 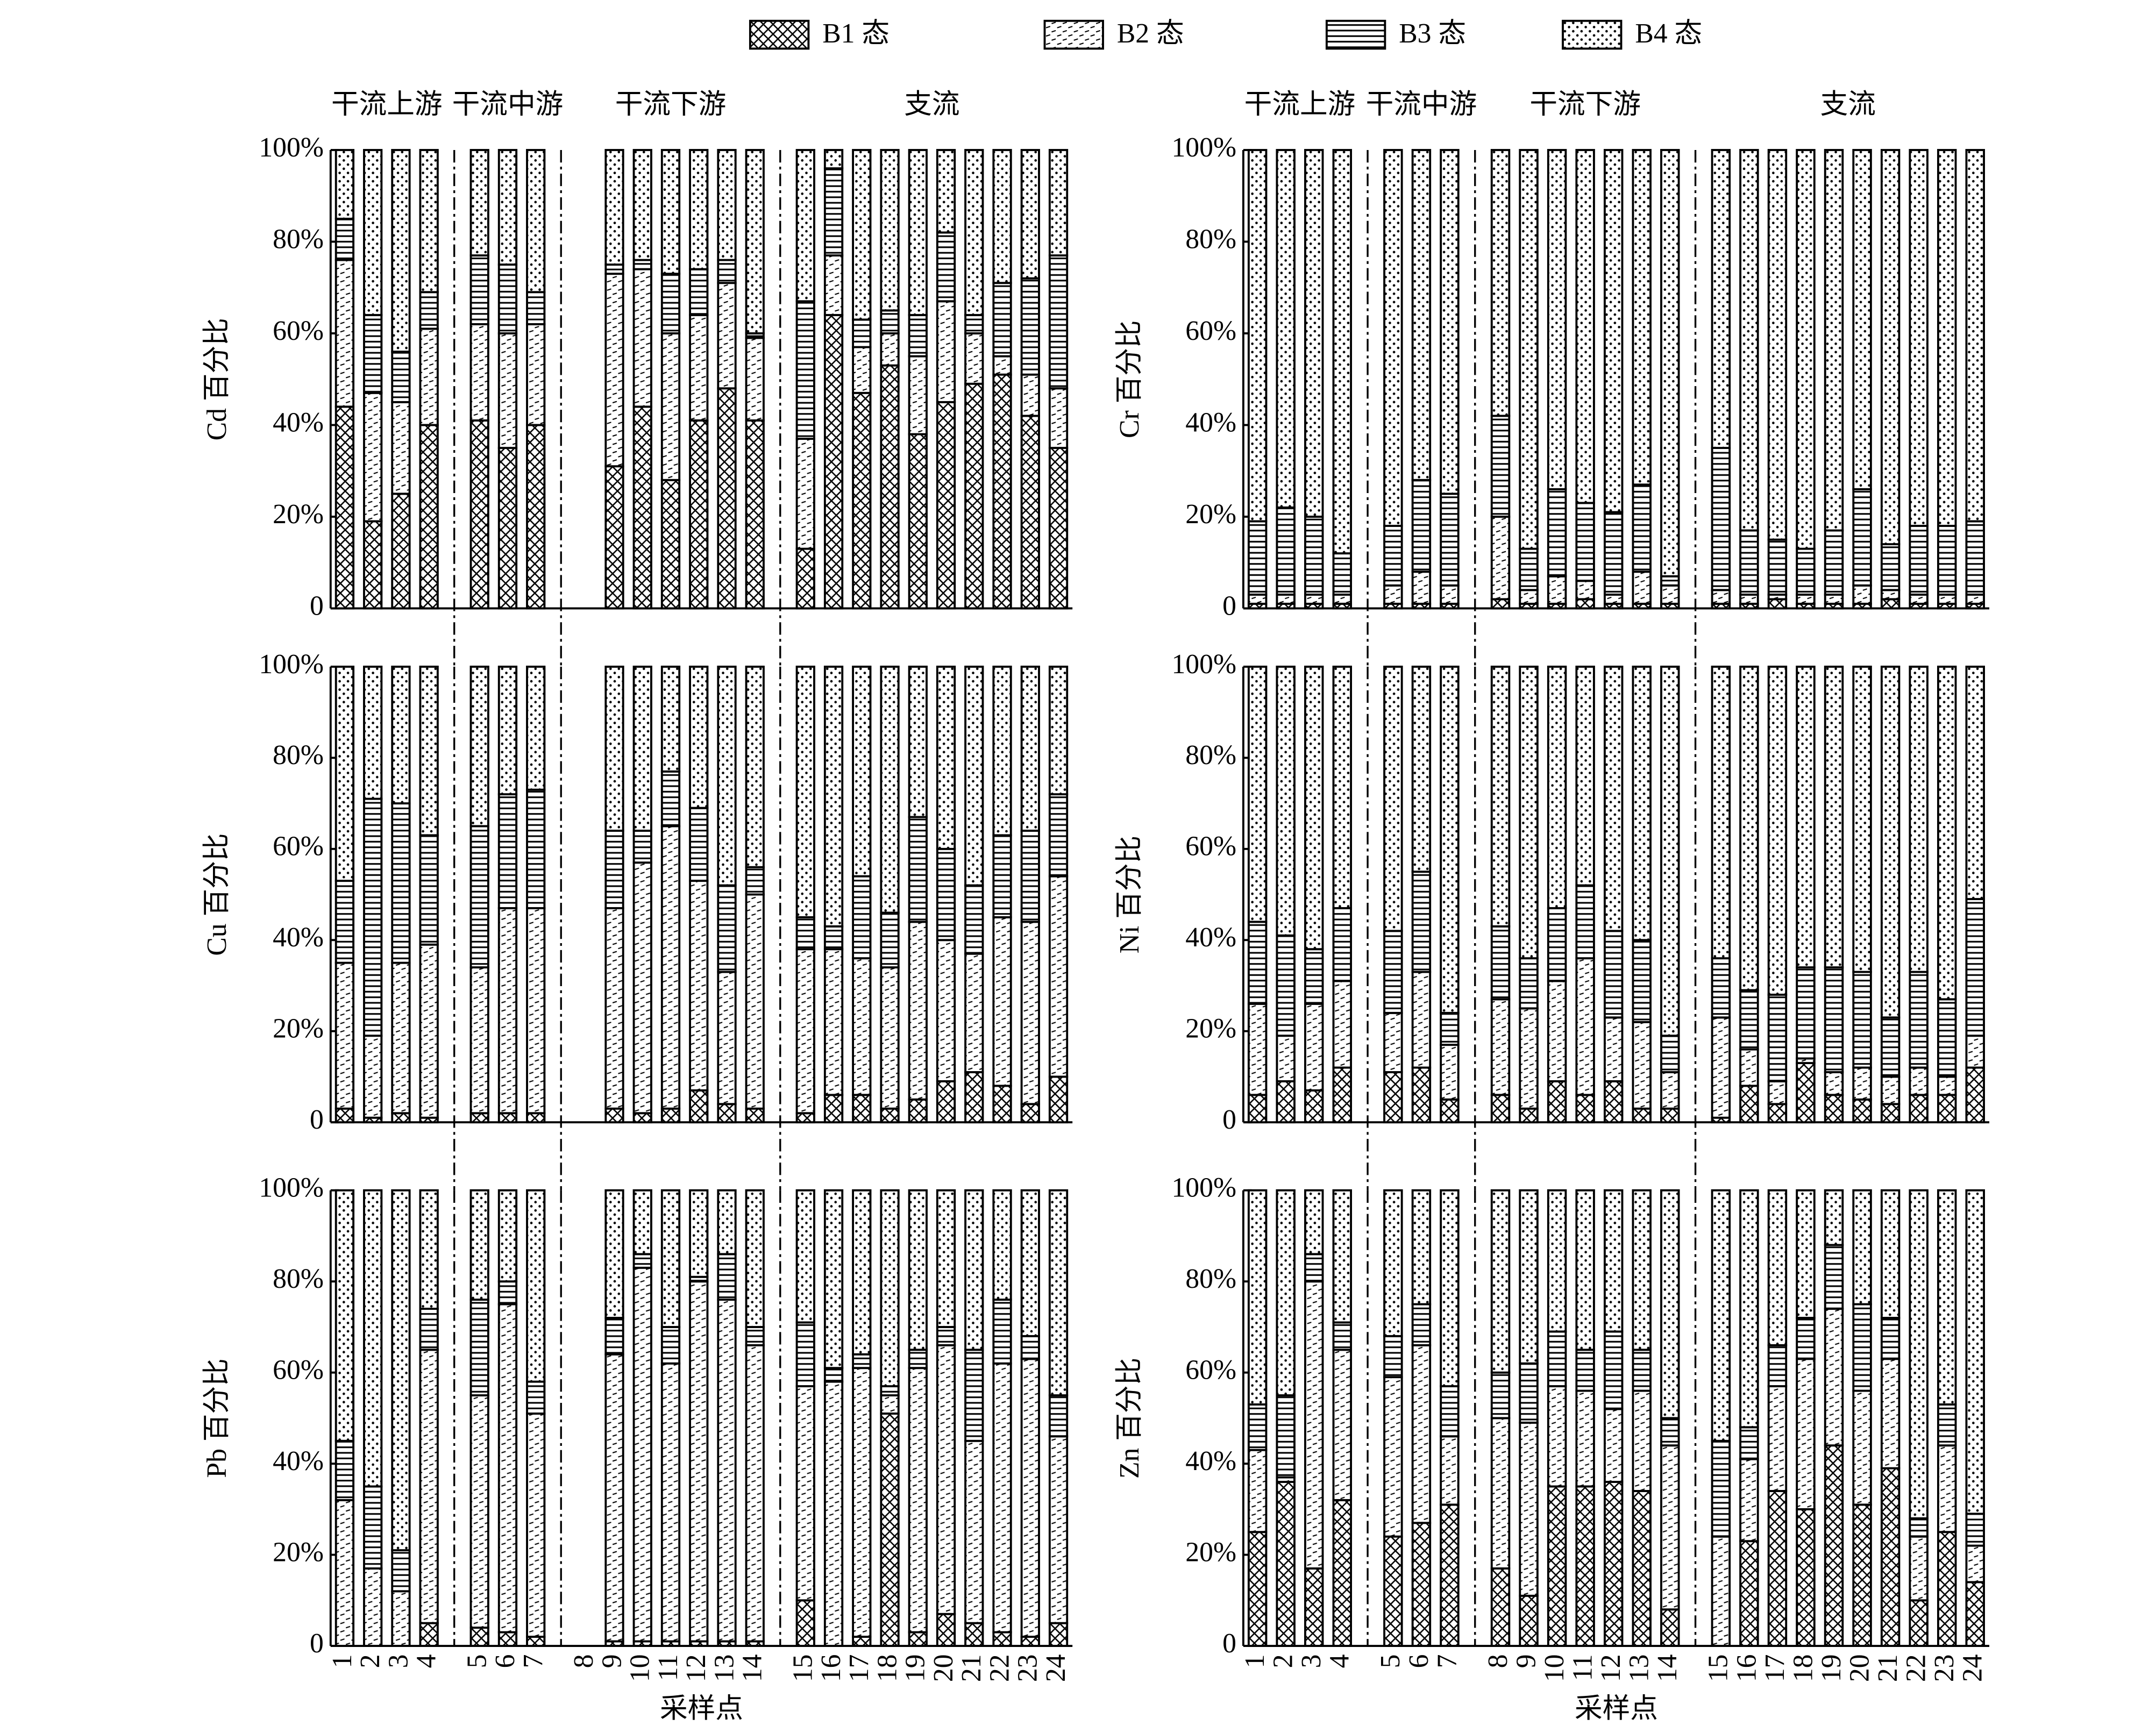 What do you see at coordinates (671, 104) in the screenshot?
I see `group-label: 干流下游` at bounding box center [671, 104].